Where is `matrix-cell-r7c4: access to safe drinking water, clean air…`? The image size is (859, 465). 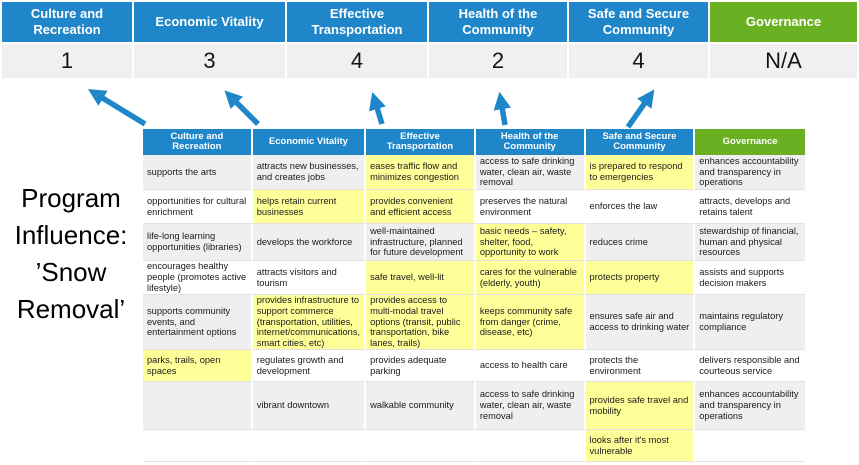
matrix-cell-r7c4: access to safe drinking water, clean air… is located at coordinates (530, 406).